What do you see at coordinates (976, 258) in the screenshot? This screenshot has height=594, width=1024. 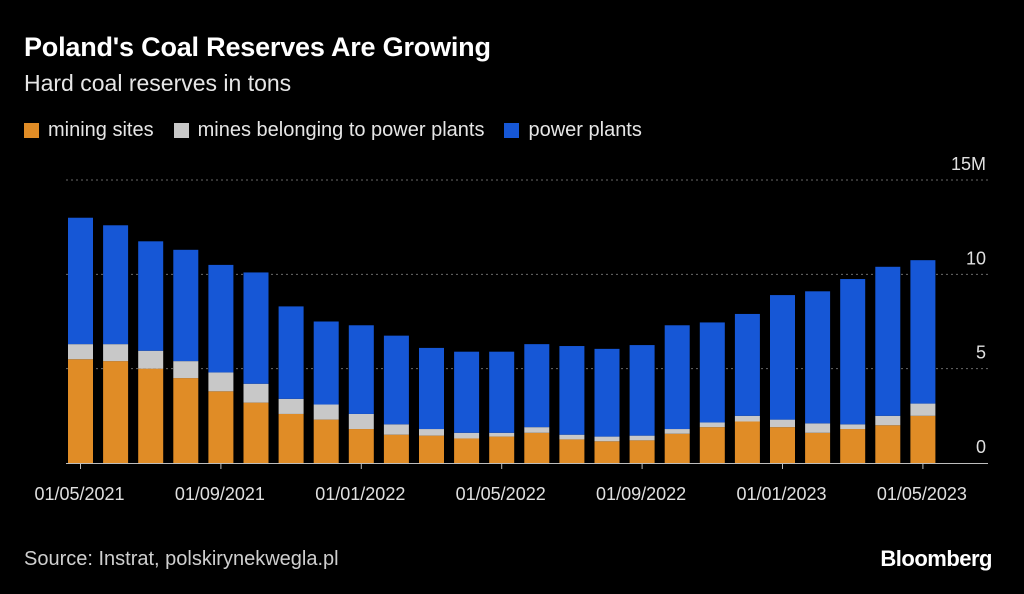 I see `y-tick-label: 10` at bounding box center [976, 258].